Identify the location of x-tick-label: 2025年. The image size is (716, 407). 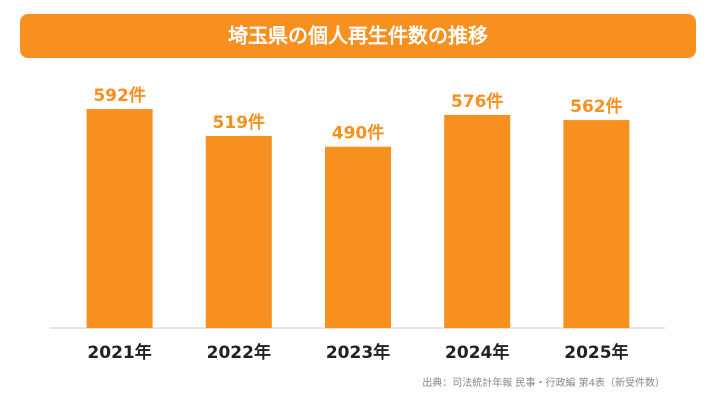
(596, 352).